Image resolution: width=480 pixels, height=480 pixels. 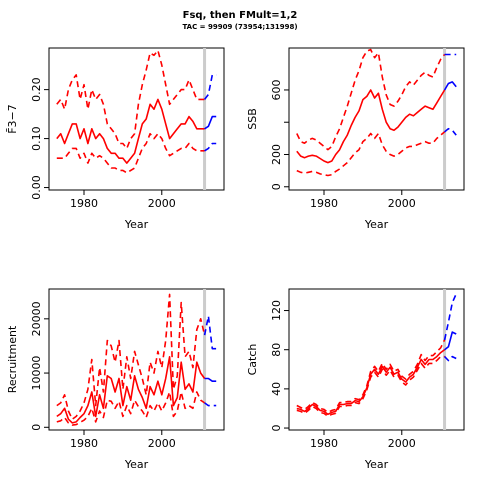 I want to click on recruitment-xlabel: Year, so click(x=136, y=464).